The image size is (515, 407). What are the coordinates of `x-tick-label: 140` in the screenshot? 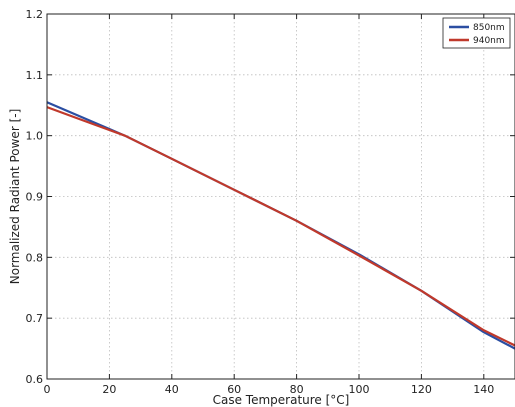 It's located at (483, 389).